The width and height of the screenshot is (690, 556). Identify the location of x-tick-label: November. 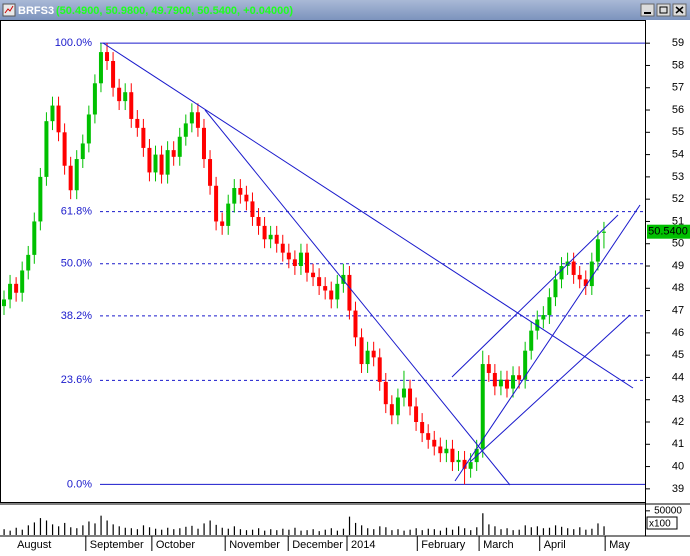
(254, 545).